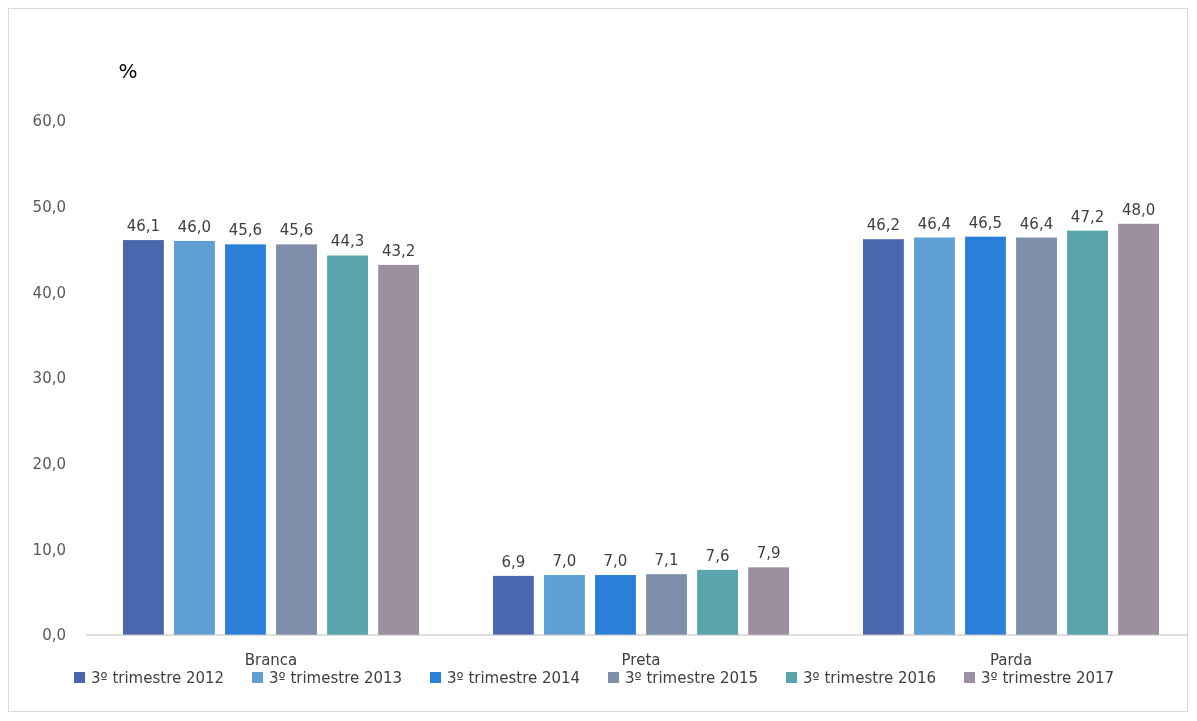  What do you see at coordinates (54, 635) in the screenshot?
I see `y-tick-label: 0,0` at bounding box center [54, 635].